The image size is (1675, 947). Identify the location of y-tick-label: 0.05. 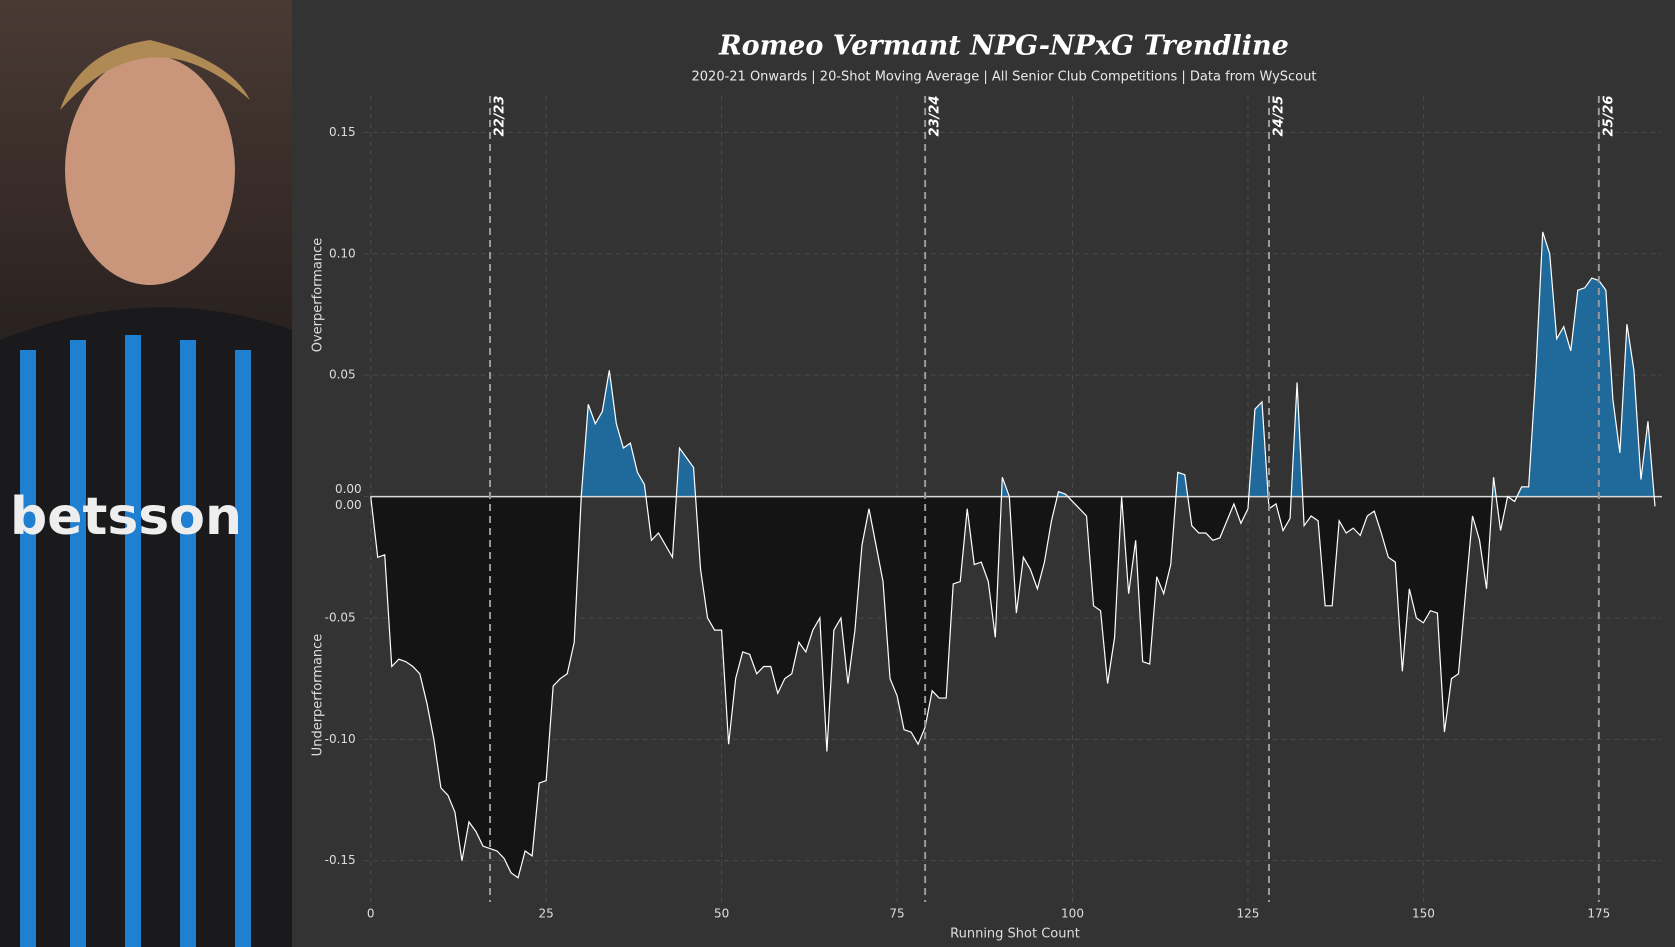
(342, 375).